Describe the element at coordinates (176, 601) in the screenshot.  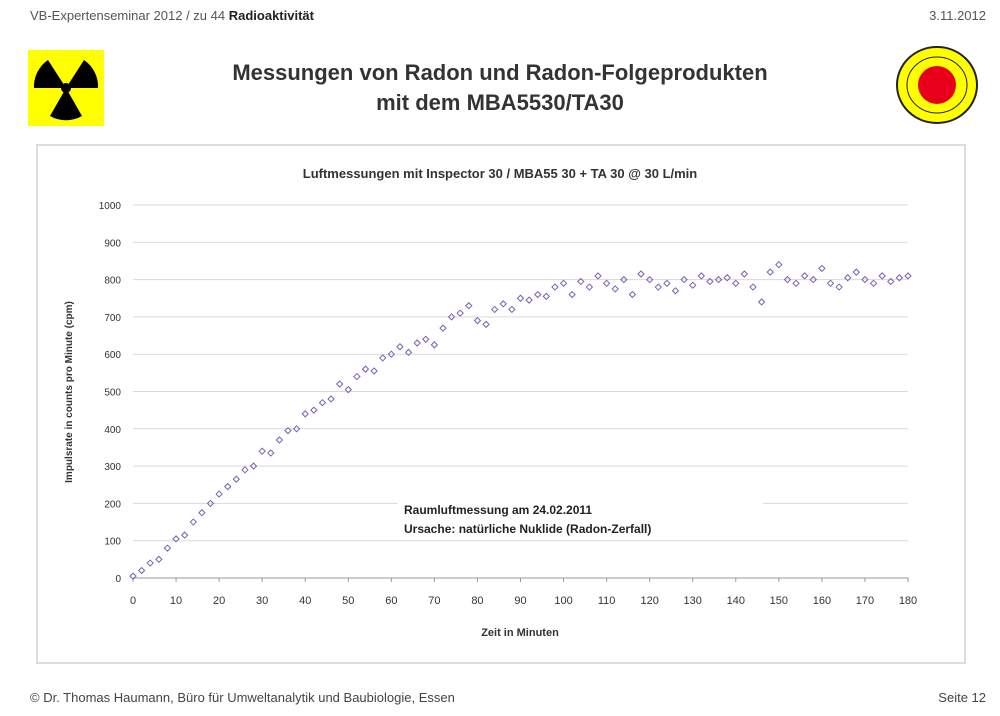
I see `x-tick-label: 10` at that location.